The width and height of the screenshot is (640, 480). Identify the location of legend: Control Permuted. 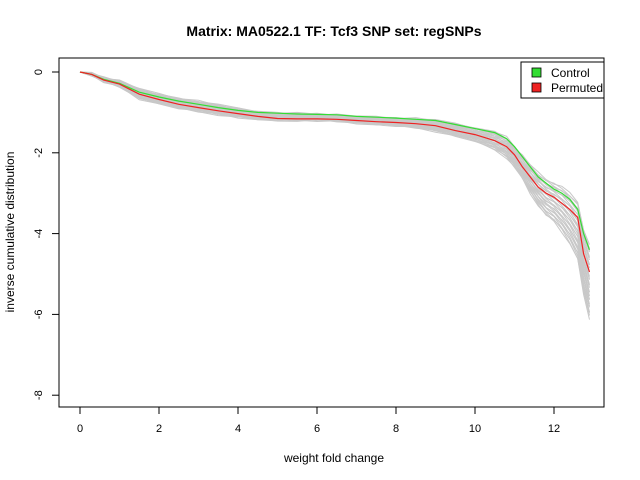
(562, 80).